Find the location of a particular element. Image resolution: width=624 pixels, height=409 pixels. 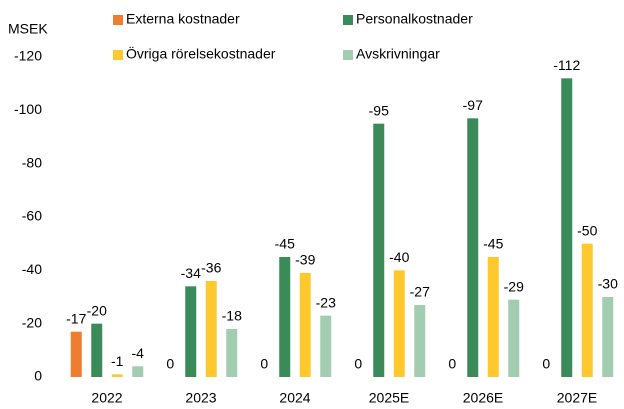

legend-label: Personalkostnader is located at coordinates (414, 19).